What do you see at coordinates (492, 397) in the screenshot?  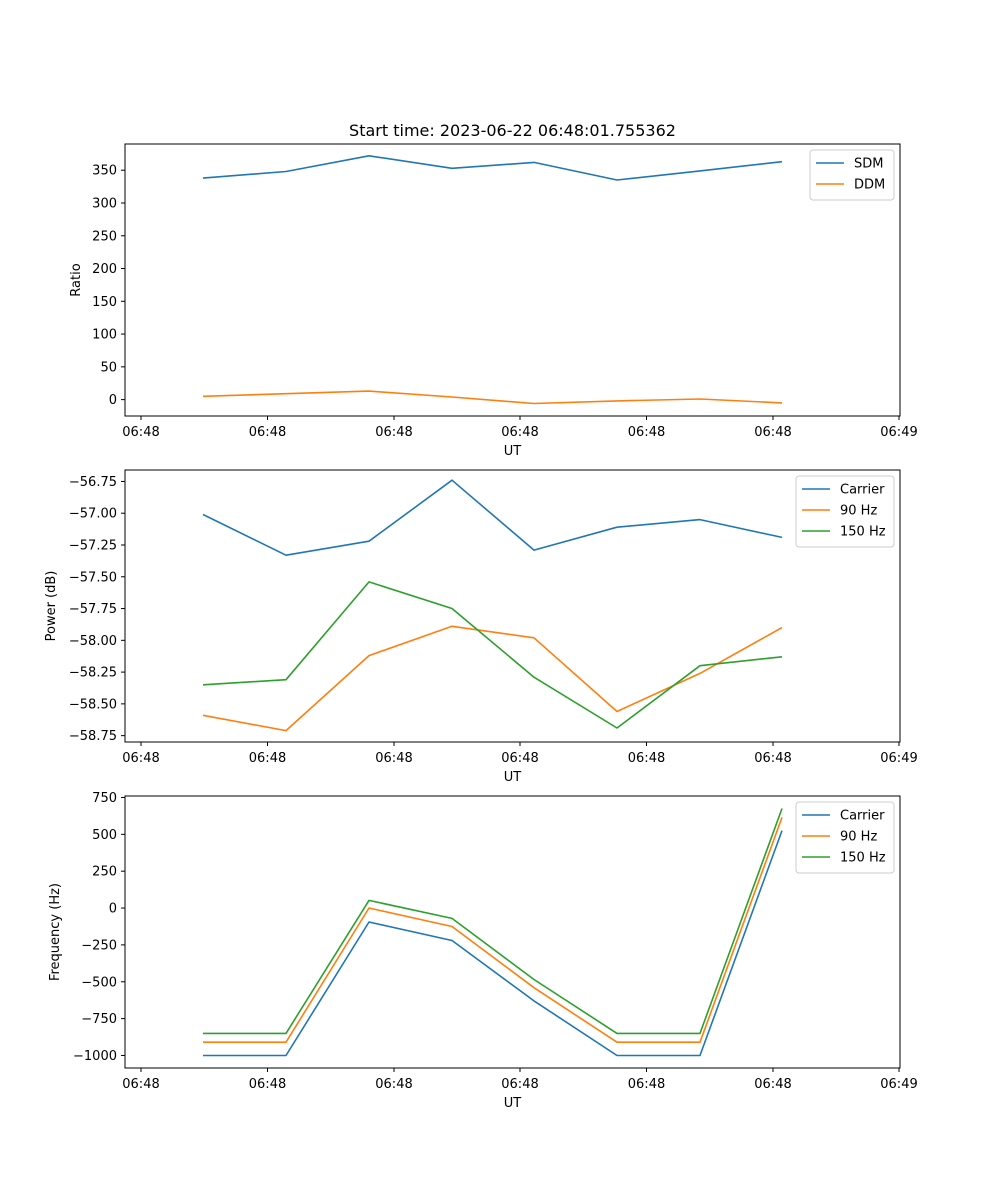 I see `series-line-ddm` at bounding box center [492, 397].